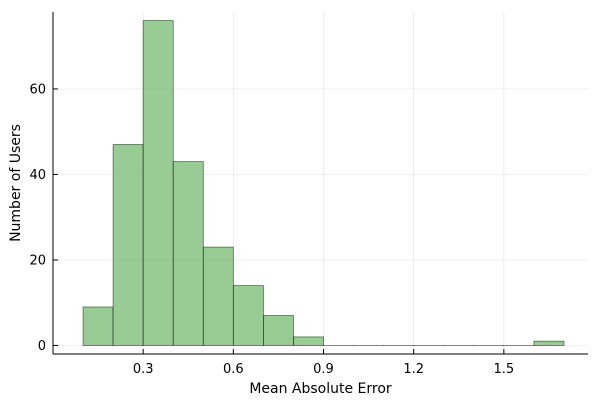 The height and width of the screenshot is (400, 600). I want to click on y-tick-label: 40, so click(37, 175).